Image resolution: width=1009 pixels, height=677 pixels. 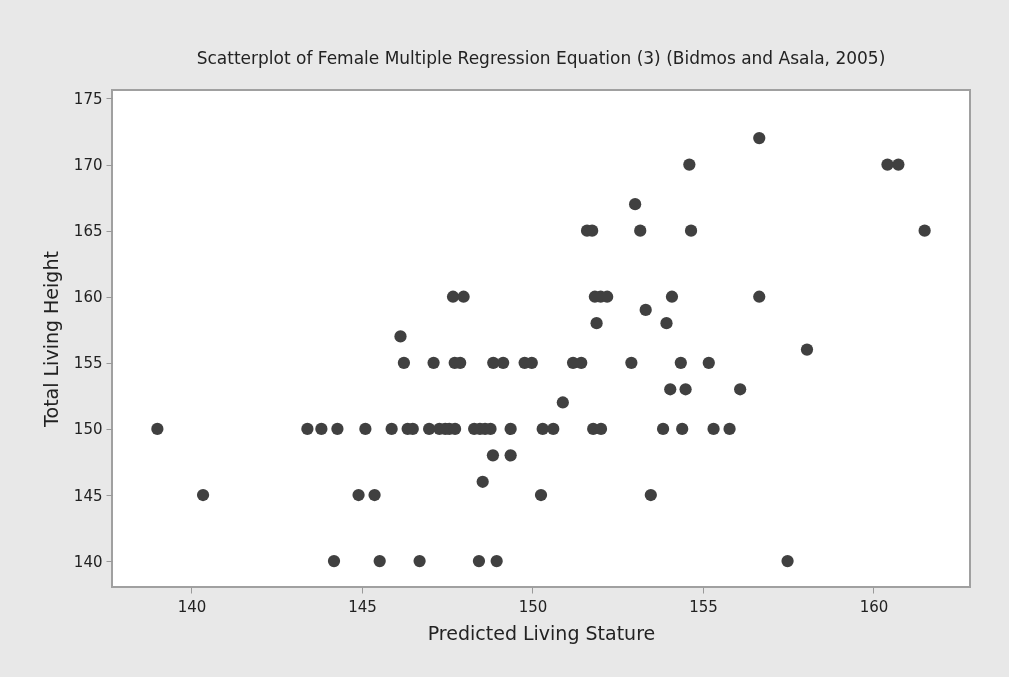 What do you see at coordinates (874, 606) in the screenshot?
I see `x-tick-label: 160` at bounding box center [874, 606].